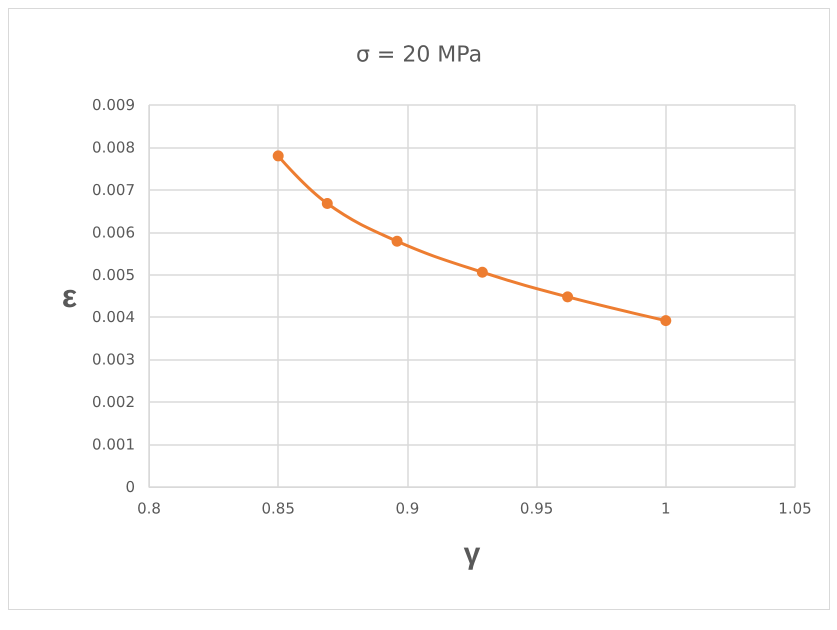  I want to click on y-tick-label: 0.005, so click(113, 275).